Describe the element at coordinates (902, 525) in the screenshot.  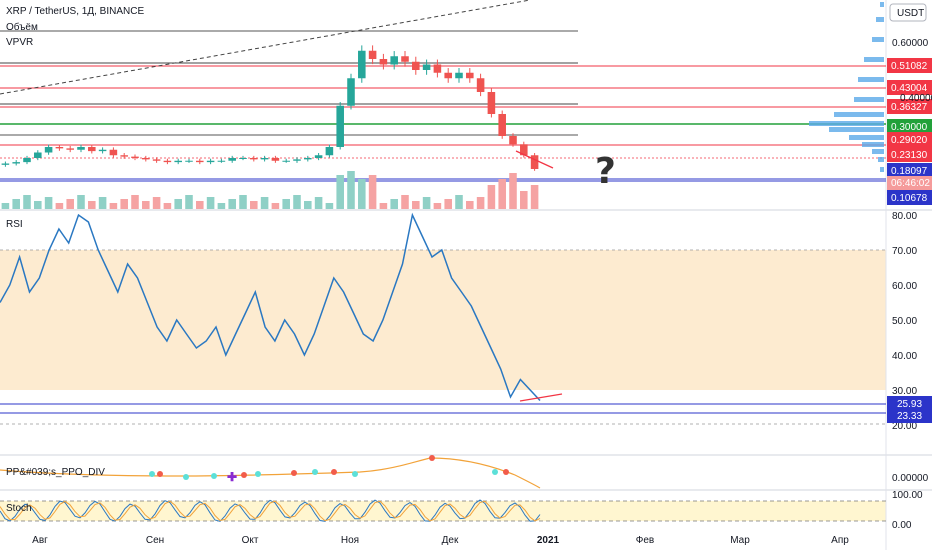
I see `stoch-axis-label: 0.00` at that location.